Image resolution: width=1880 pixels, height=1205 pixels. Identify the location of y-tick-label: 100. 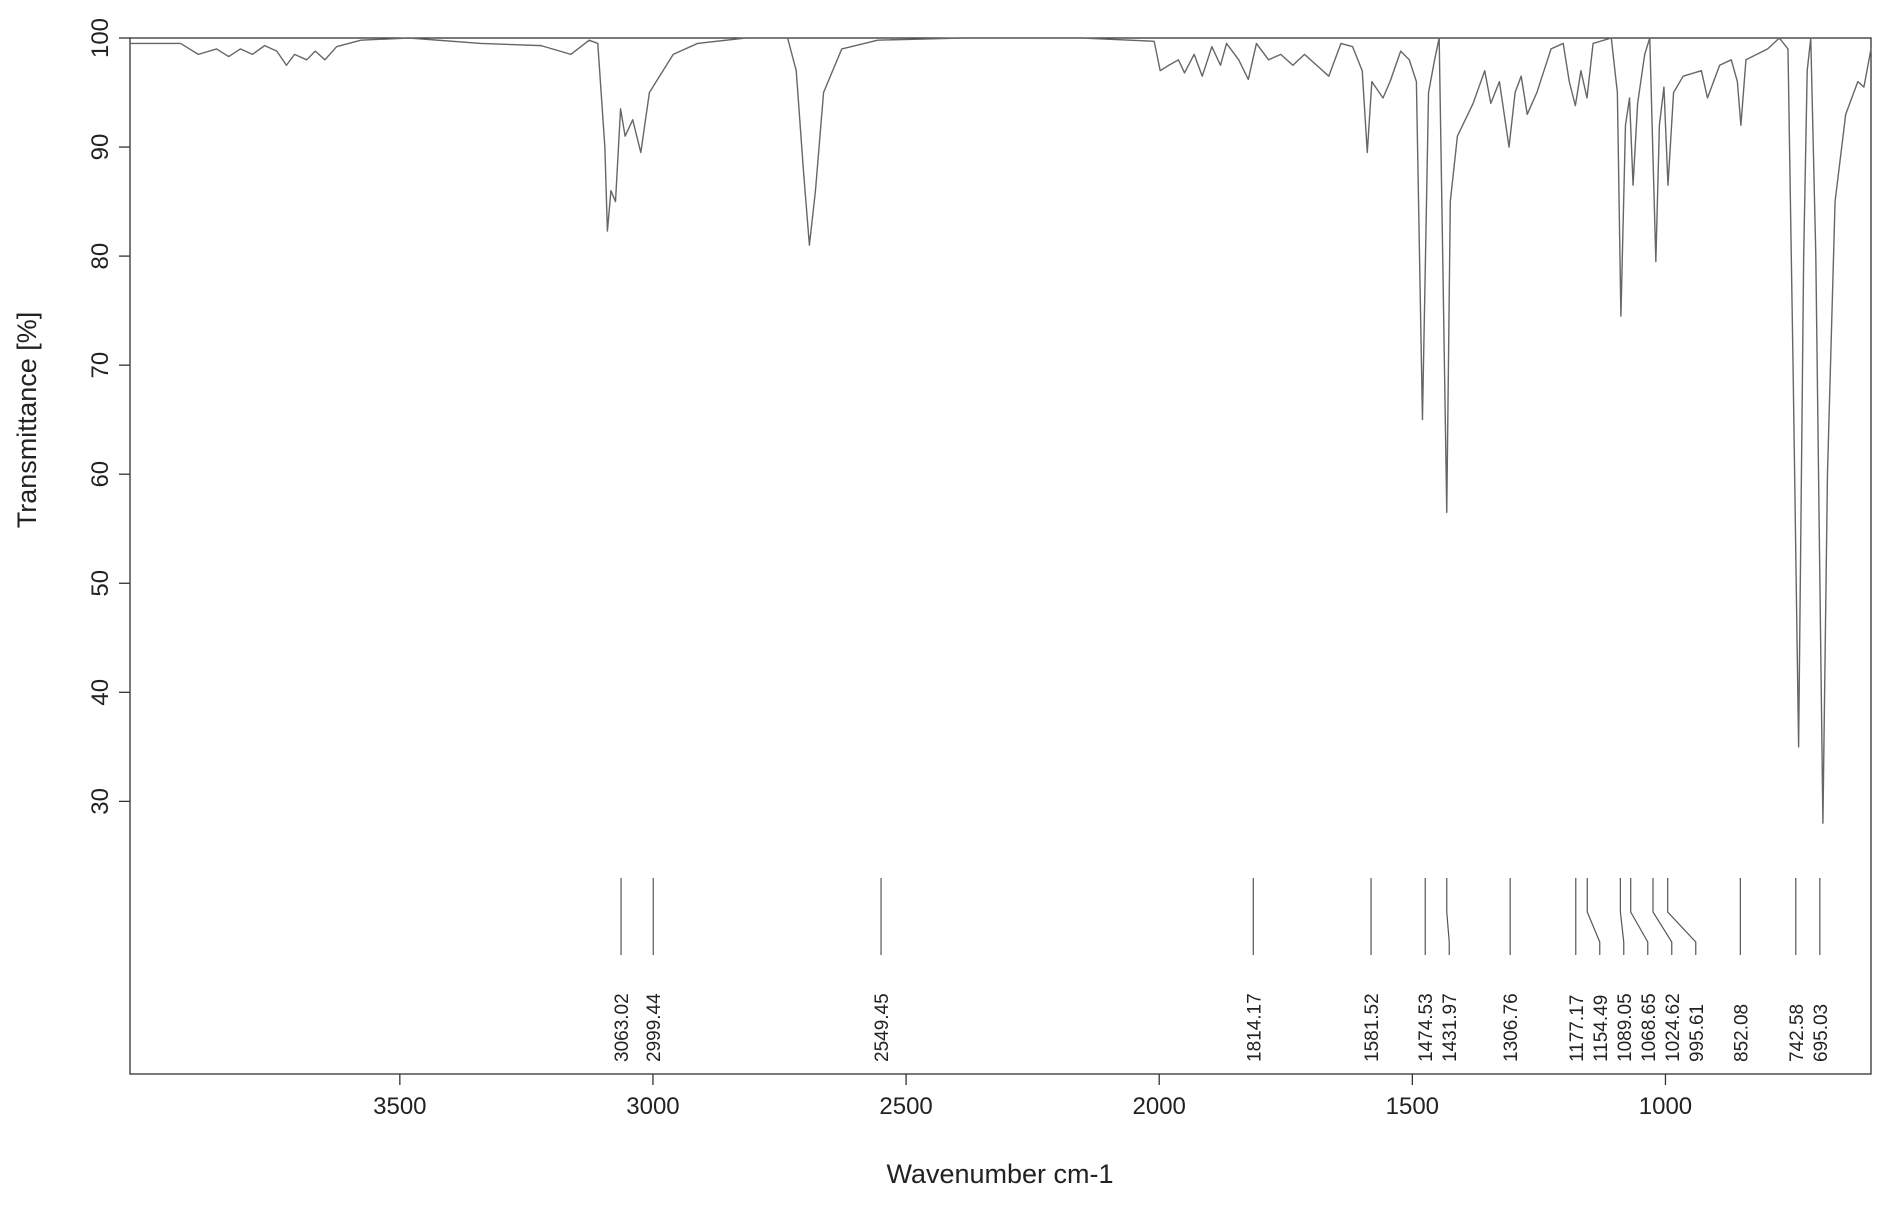
(100, 38).